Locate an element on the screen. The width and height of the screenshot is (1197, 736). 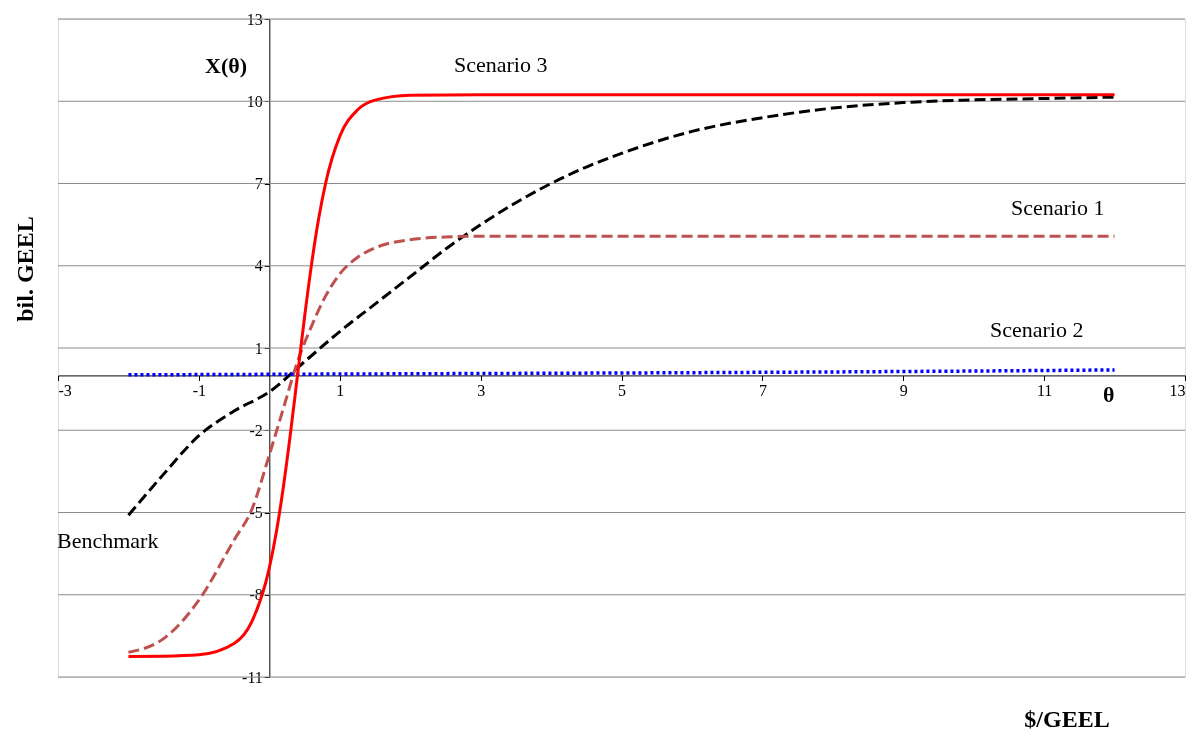
x-tick-label: 7 is located at coordinates (762, 390).